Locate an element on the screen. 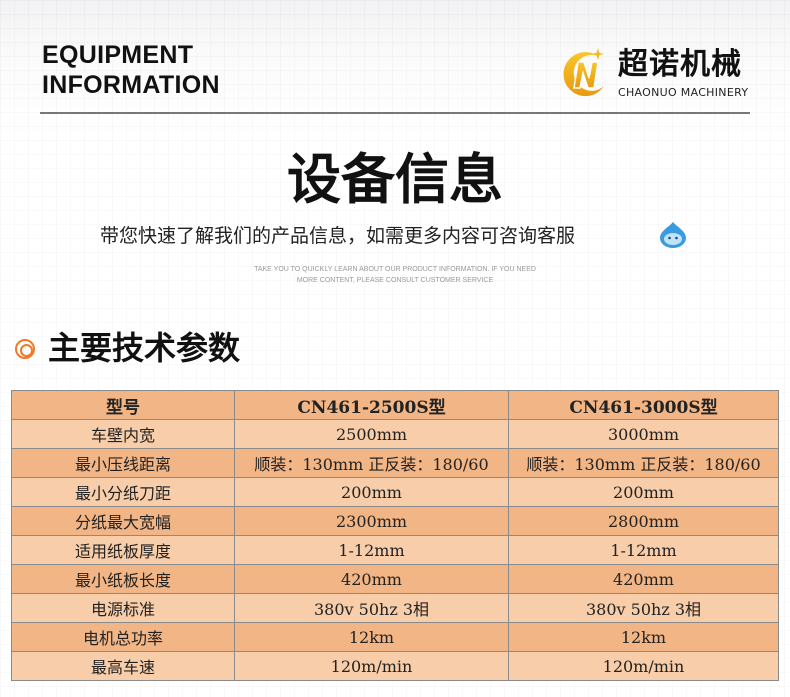 The width and height of the screenshot is (790, 697). table-row: 适用纸板厚度 1-12mm 1-12mm is located at coordinates (395, 550).